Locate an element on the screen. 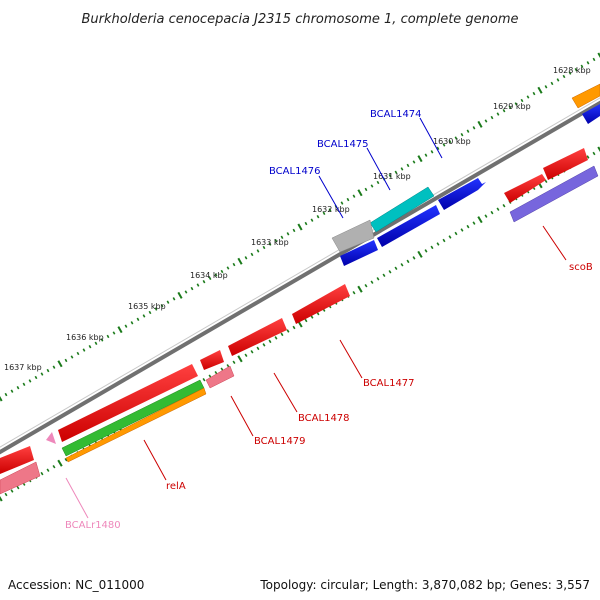 Image resolution: width=600 pixels, height=600 pixels. tick-label-1628: 1628 kbp is located at coordinates (572, 70).